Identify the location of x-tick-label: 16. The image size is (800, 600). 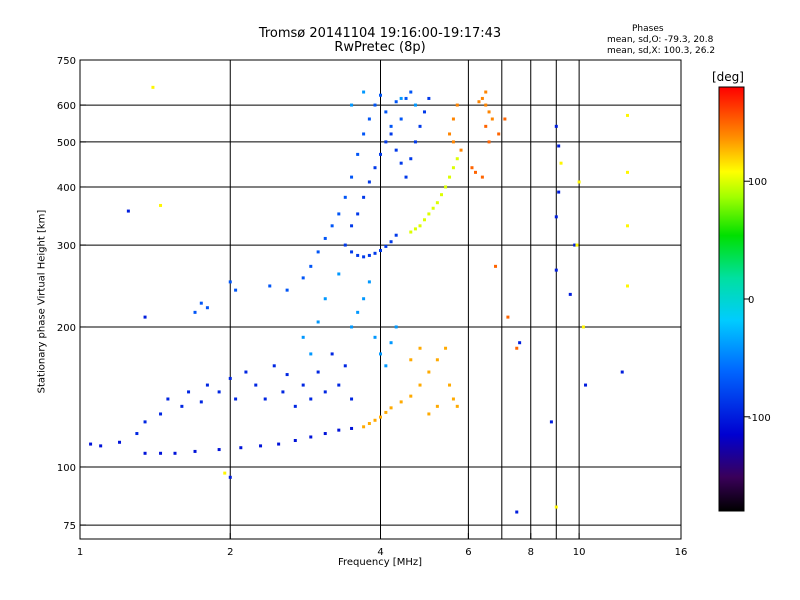
(681, 552).